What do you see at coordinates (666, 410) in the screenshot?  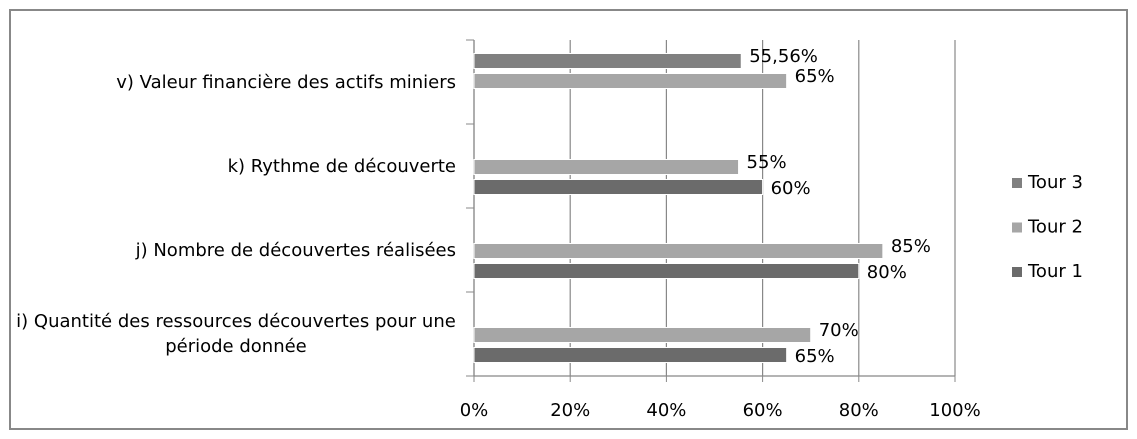 I see `x-tick-label: 40%` at bounding box center [666, 410].